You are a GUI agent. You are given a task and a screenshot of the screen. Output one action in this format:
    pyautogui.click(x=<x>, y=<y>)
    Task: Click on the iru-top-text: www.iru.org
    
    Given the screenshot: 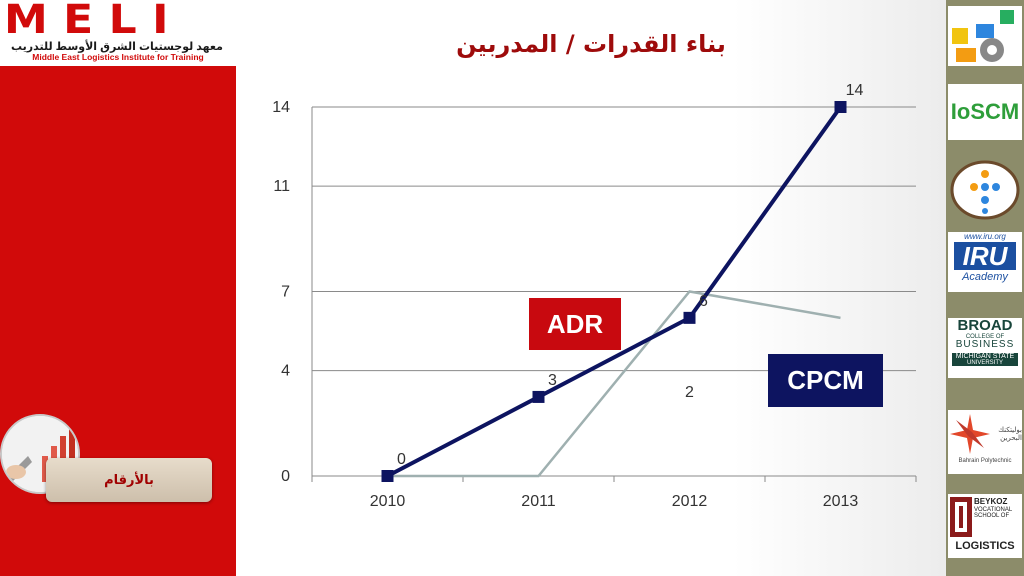 What is the action you would take?
    pyautogui.click(x=985, y=236)
    